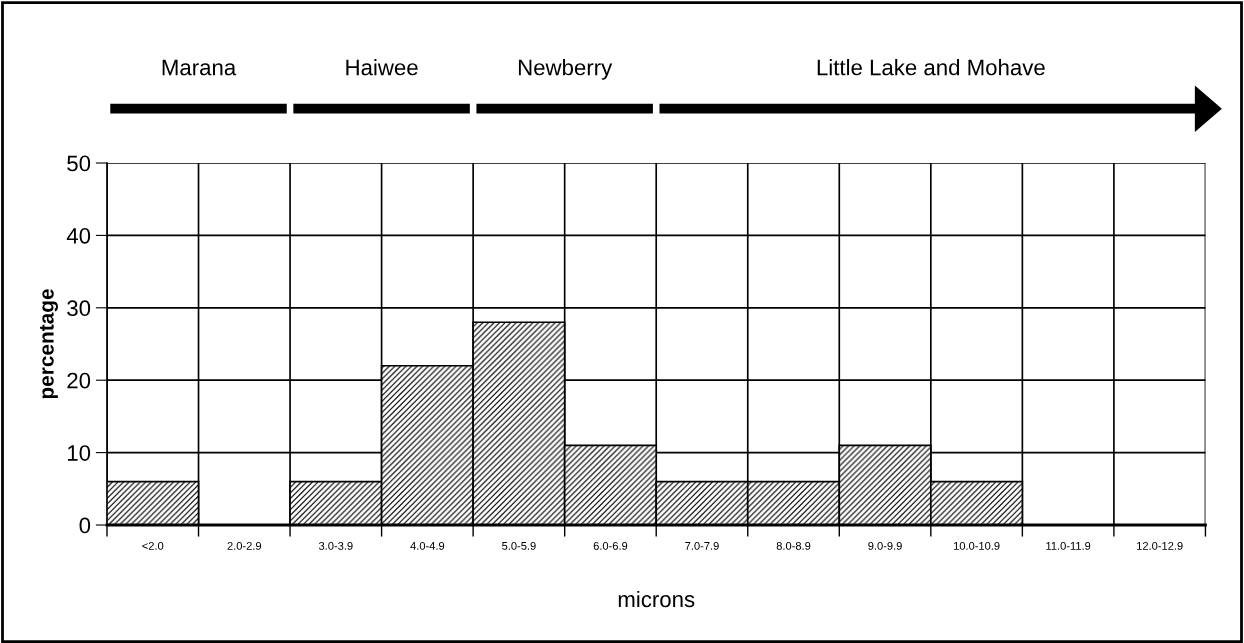  What do you see at coordinates (931, 67) in the screenshot?
I see `text: Little Lake and Mohave` at bounding box center [931, 67].